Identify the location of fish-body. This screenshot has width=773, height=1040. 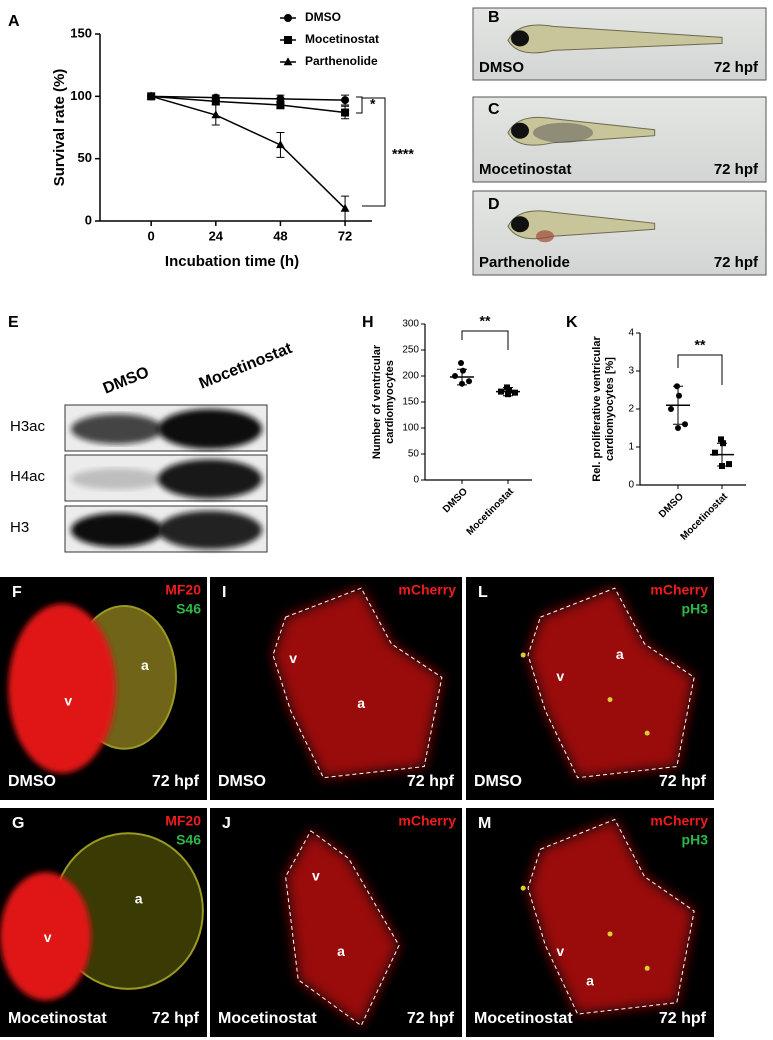
(615, 39).